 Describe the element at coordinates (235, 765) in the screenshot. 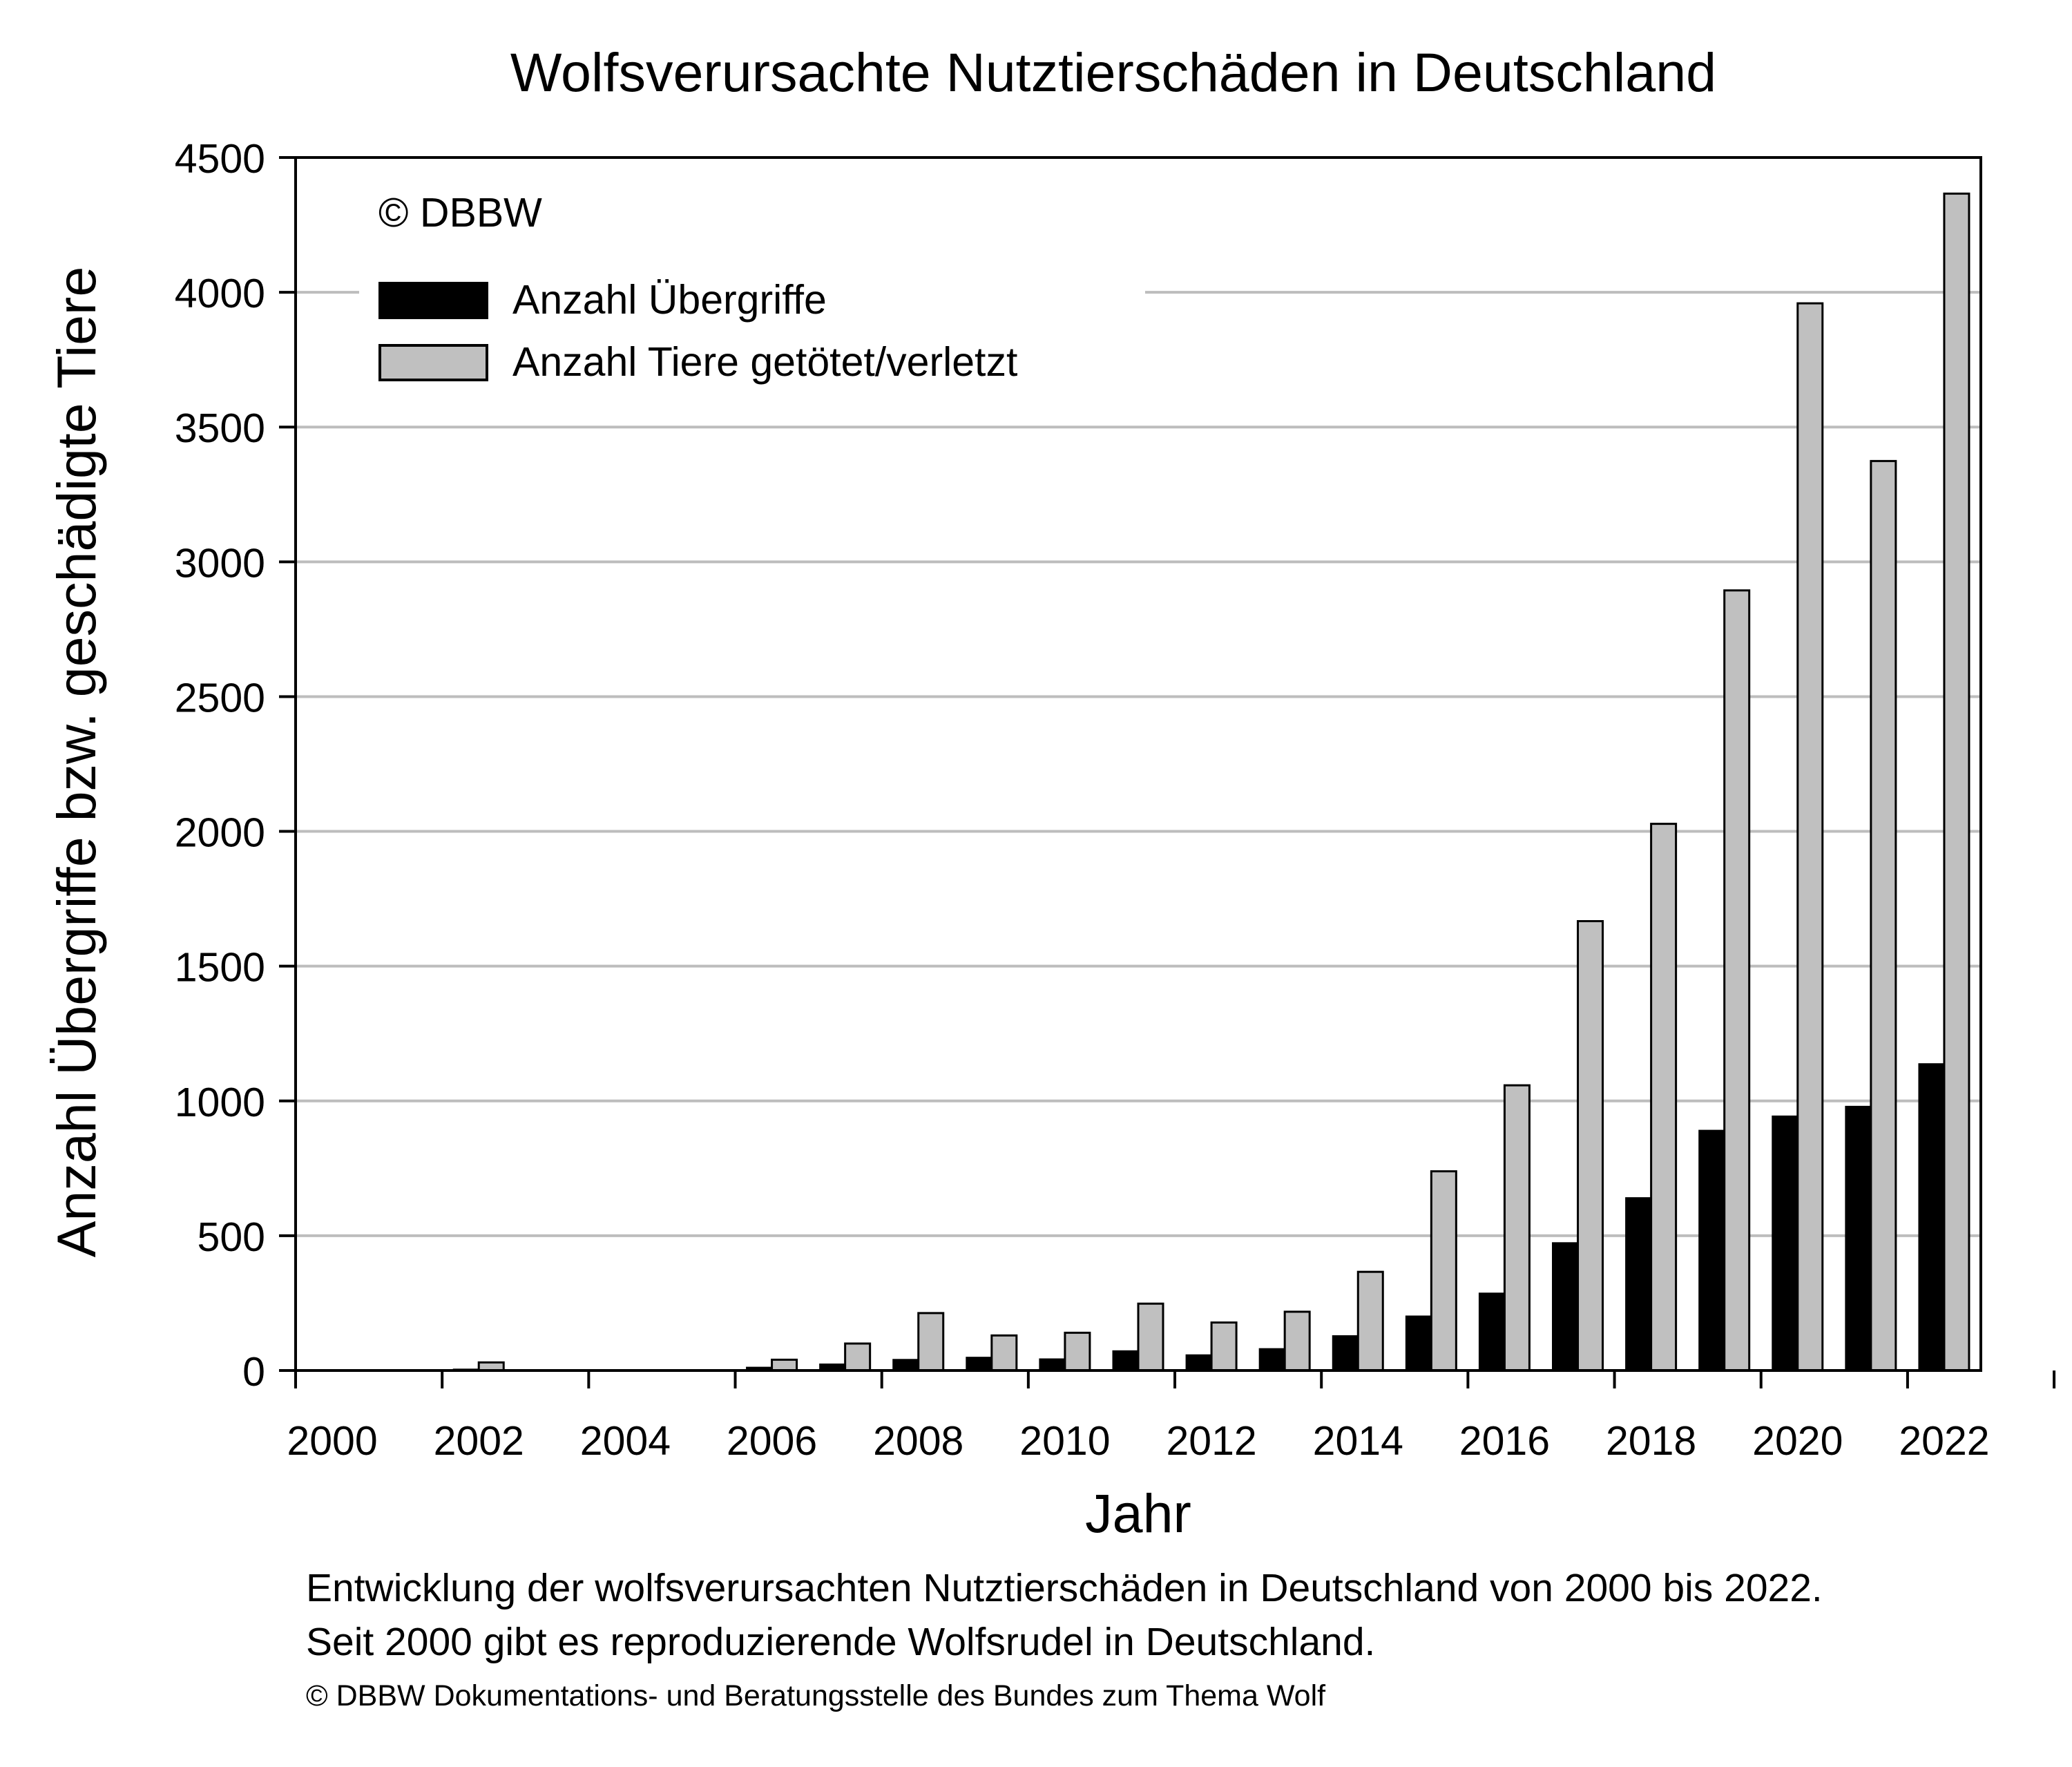

I see `y-axis-ticks: 0 500 1000 1500 2000 2500 3000 3500 4000 4500` at that location.